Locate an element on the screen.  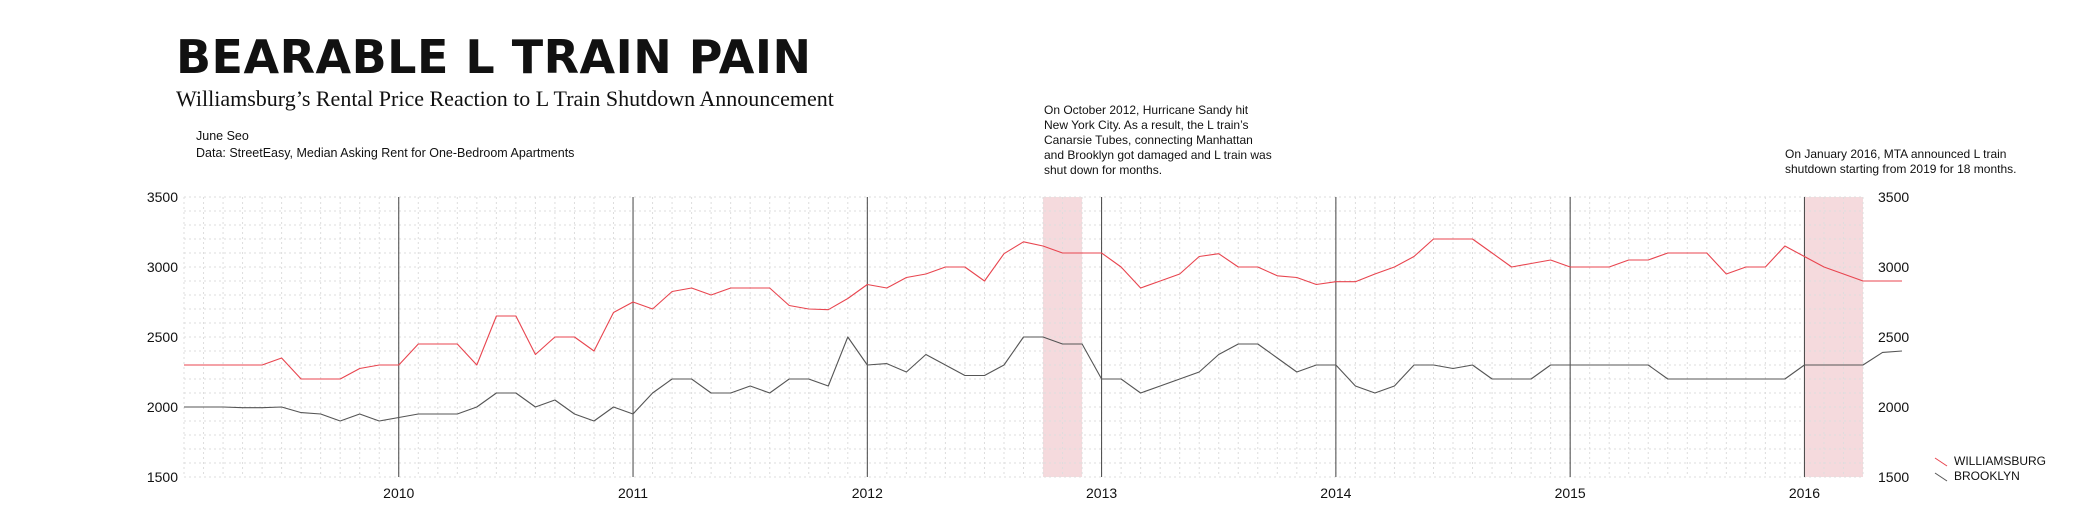
x-tick-label-2010: 2010 is located at coordinates (398, 493).